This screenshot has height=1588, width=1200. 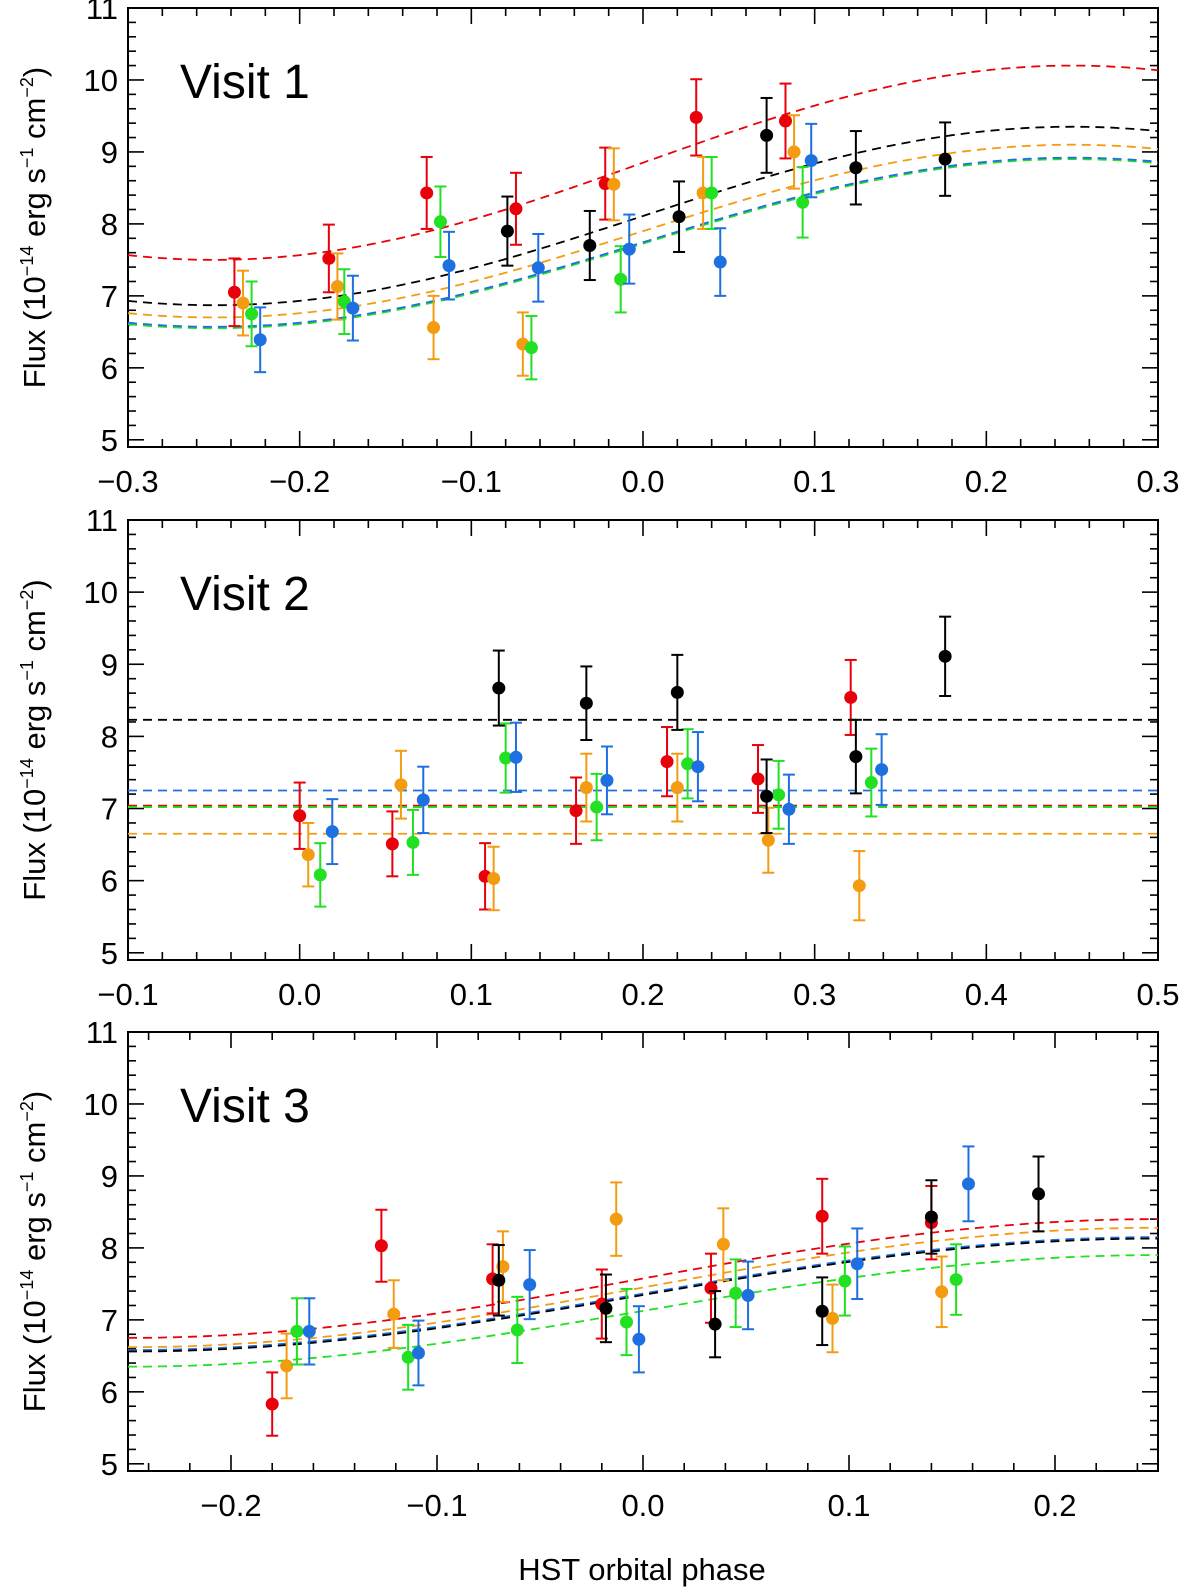 I want to click on model-curve-red, so click(x=643, y=162).